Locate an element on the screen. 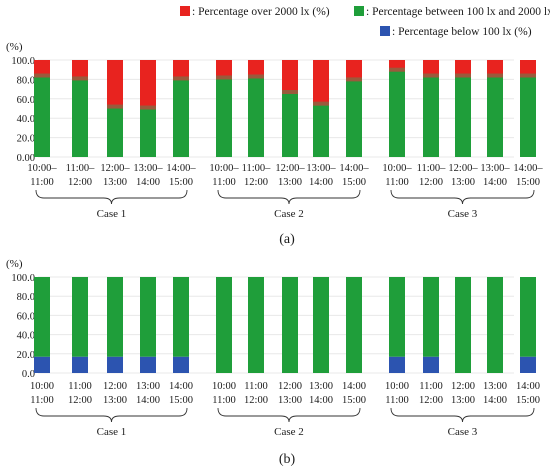 Image resolution: width=550 pixels, height=469 pixels. panel-a-y-tick-label: 20.0 is located at coordinates (26, 139).